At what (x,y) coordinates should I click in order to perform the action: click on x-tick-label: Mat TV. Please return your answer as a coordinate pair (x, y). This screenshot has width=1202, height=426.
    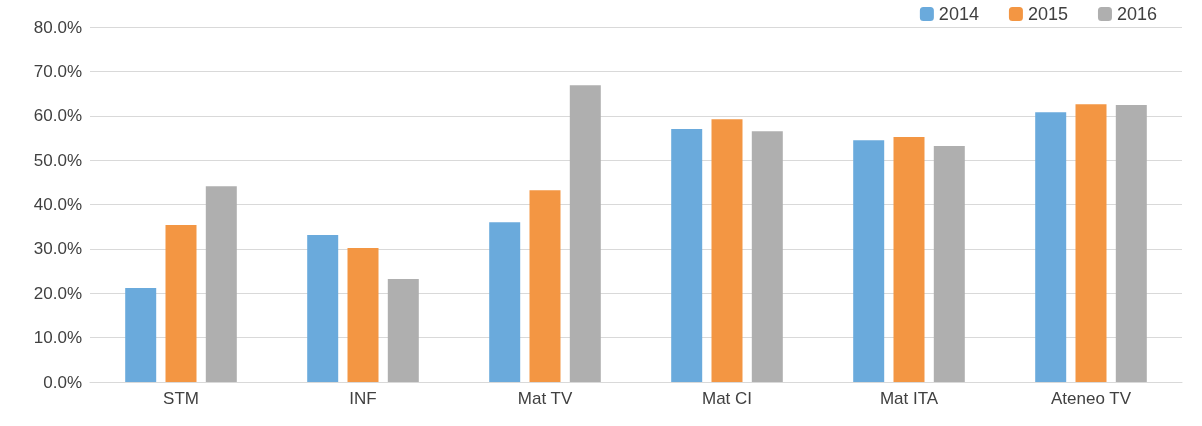
    Looking at the image, I should click on (545, 398).